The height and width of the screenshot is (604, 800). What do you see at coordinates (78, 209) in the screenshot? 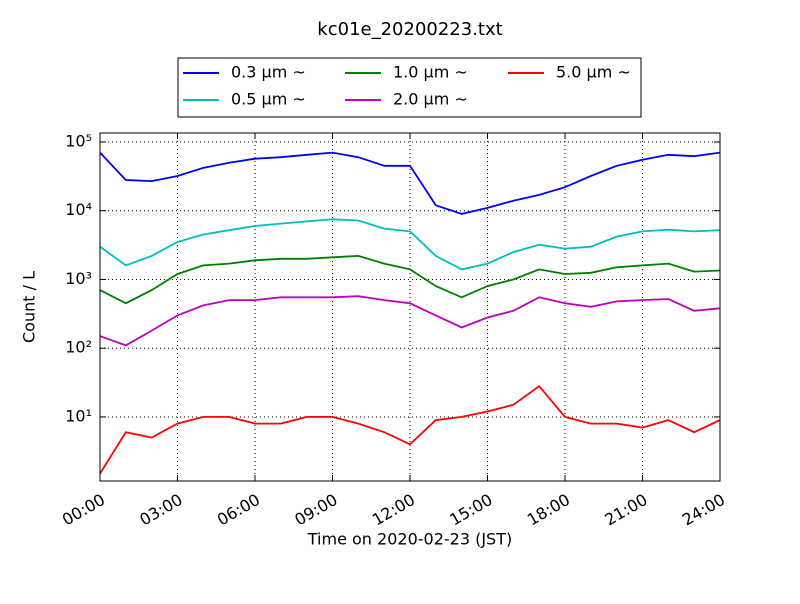
I see `y-tick-label: 10⁴` at bounding box center [78, 209].